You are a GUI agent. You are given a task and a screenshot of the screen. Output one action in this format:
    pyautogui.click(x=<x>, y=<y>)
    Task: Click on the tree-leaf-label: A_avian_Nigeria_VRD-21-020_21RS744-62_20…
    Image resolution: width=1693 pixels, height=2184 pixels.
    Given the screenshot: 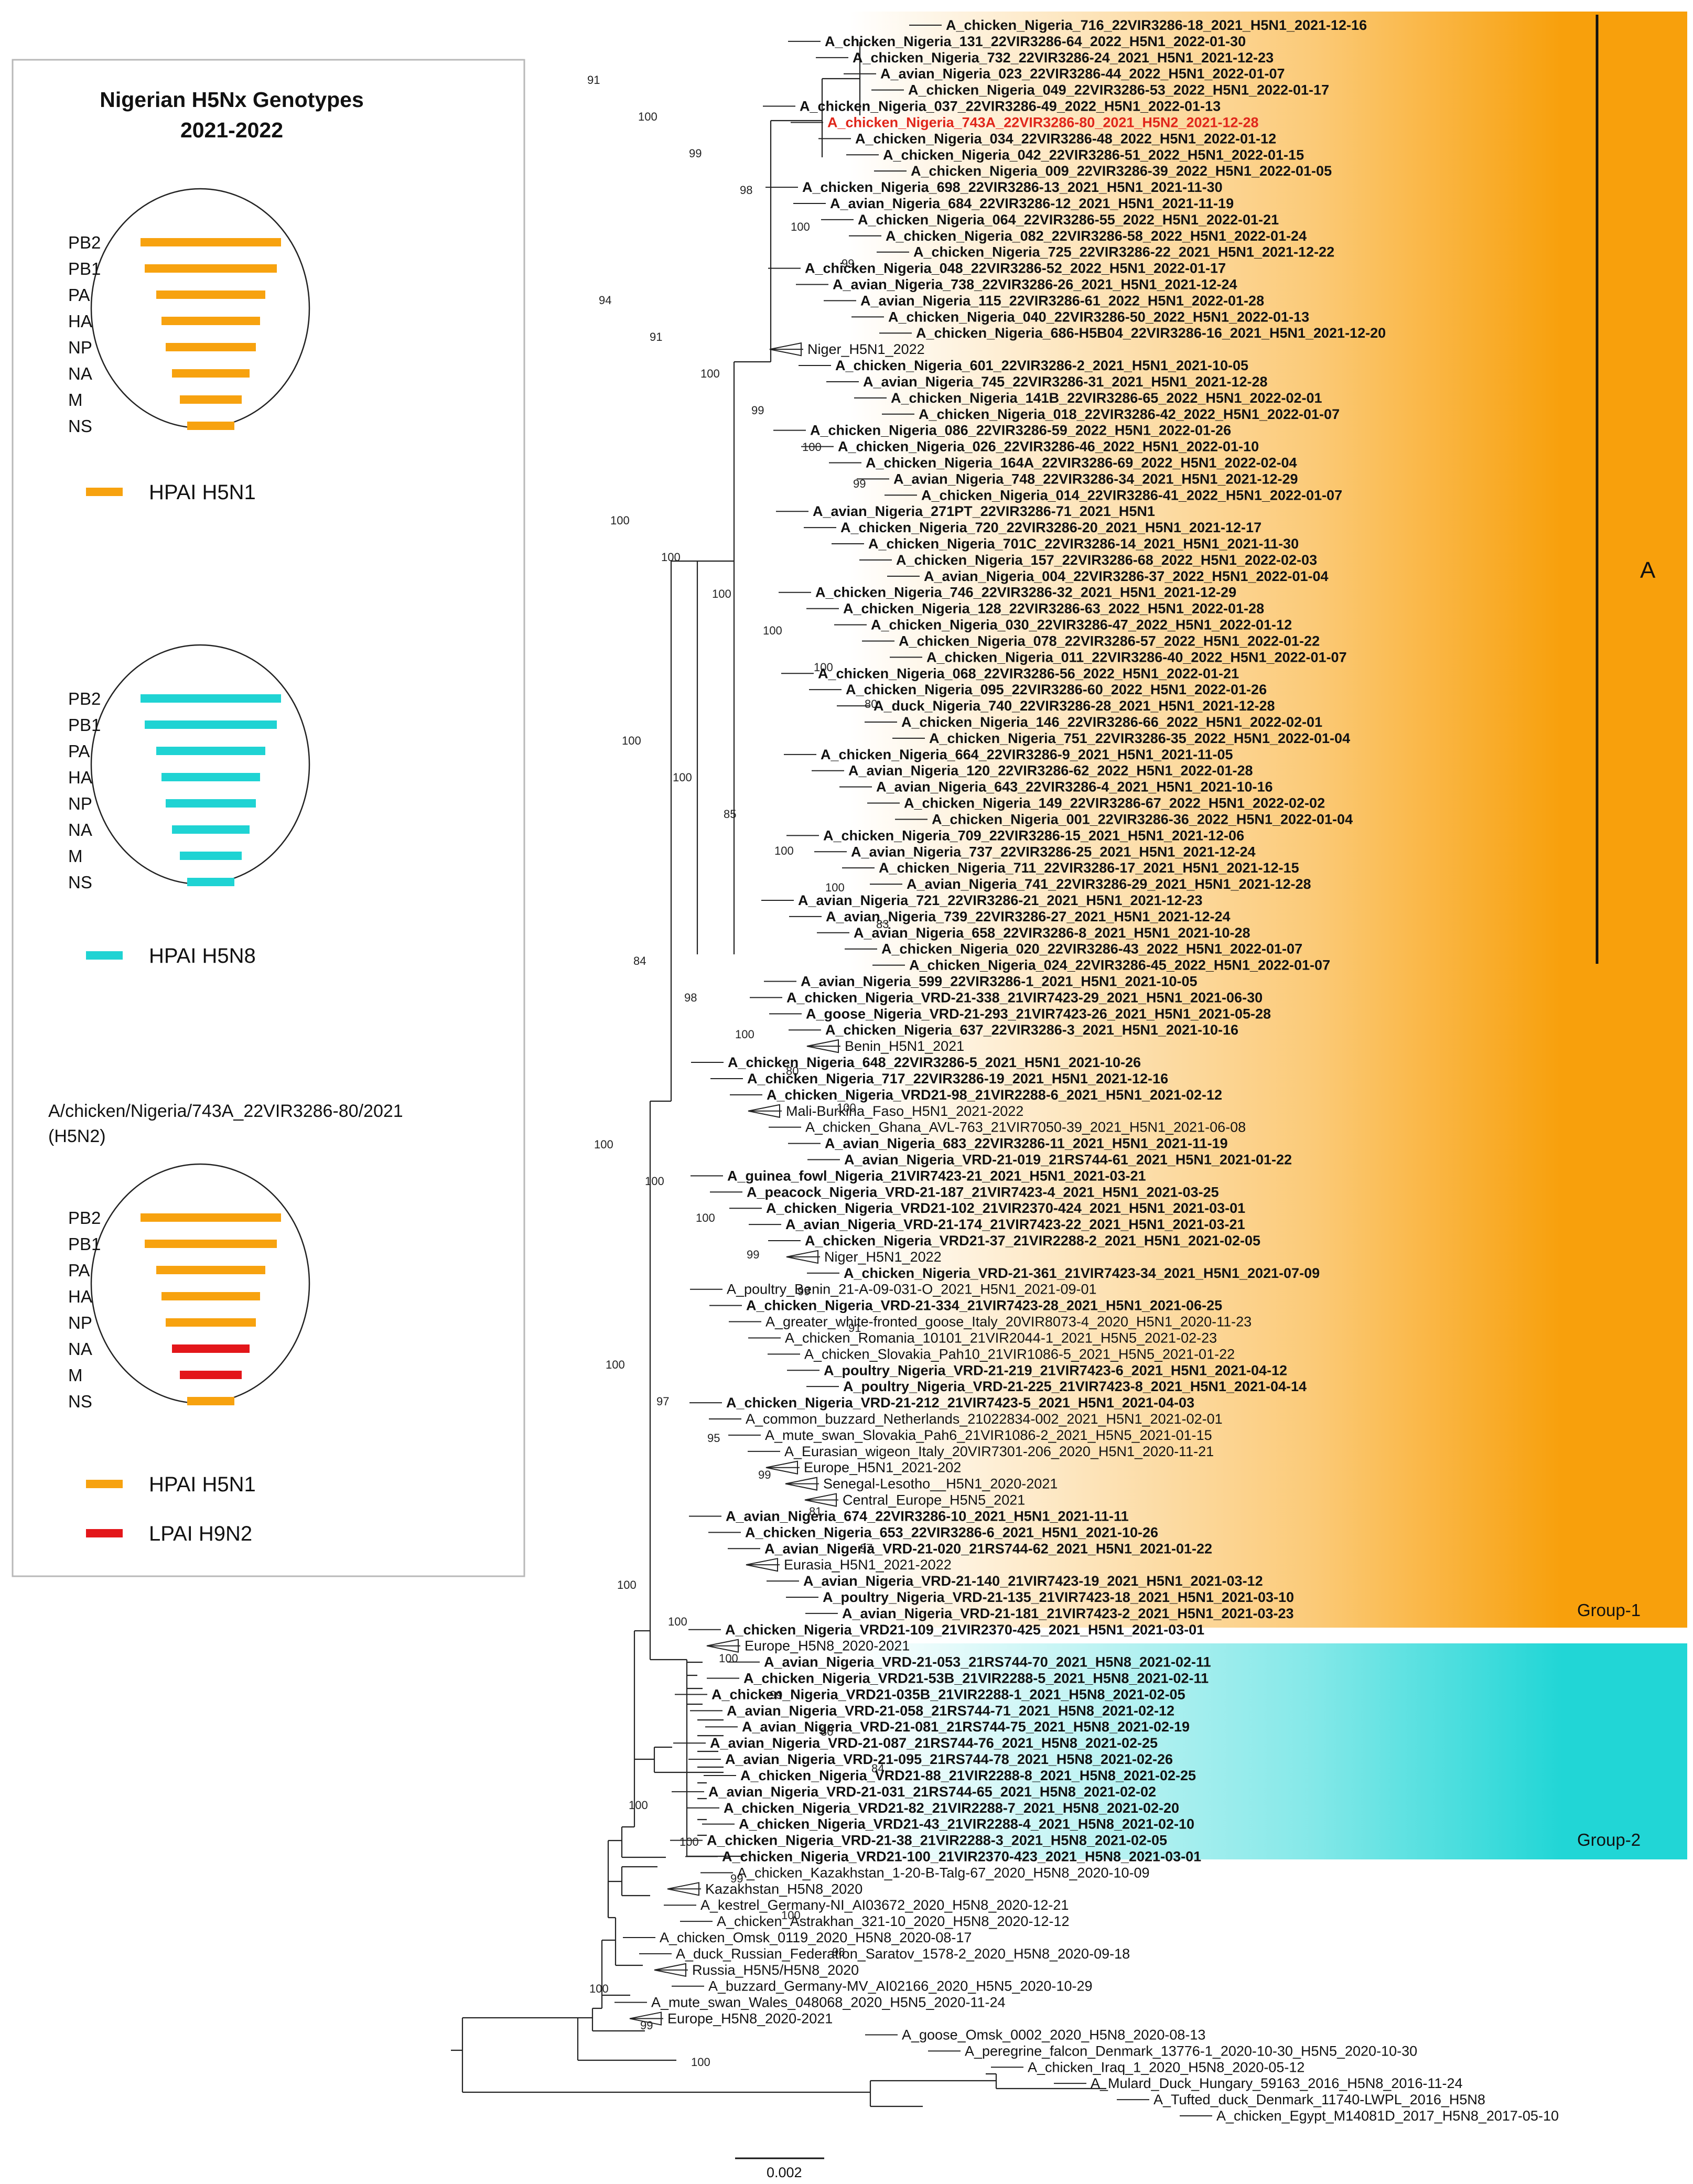 What is the action you would take?
    pyautogui.click(x=988, y=1549)
    